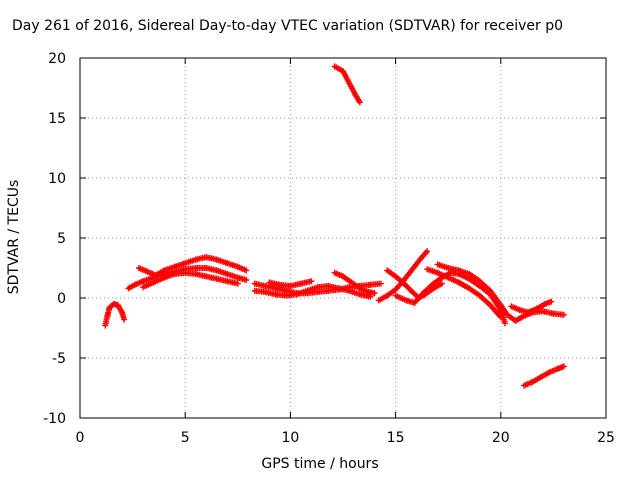  What do you see at coordinates (185, 438) in the screenshot?
I see `x-tick-label: 5` at bounding box center [185, 438].